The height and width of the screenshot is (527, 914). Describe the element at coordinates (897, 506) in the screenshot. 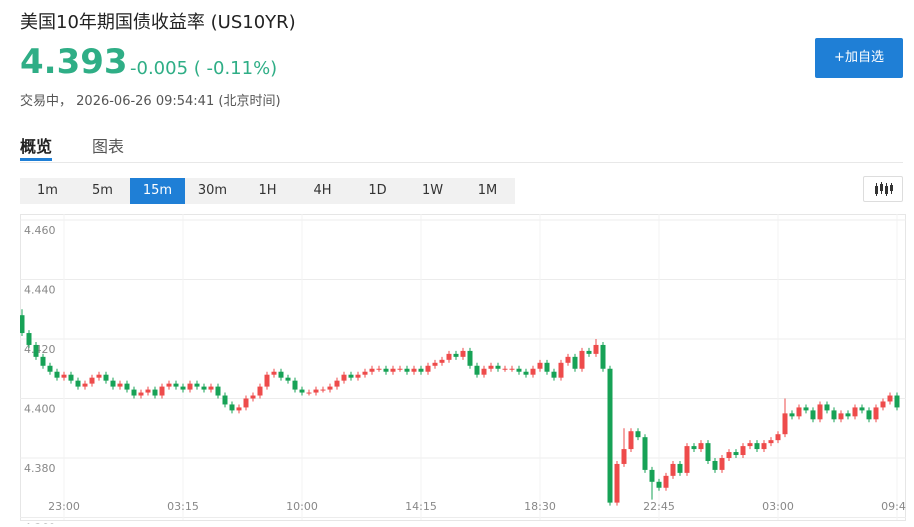

I see `x-tick-label: 09:45` at that location.